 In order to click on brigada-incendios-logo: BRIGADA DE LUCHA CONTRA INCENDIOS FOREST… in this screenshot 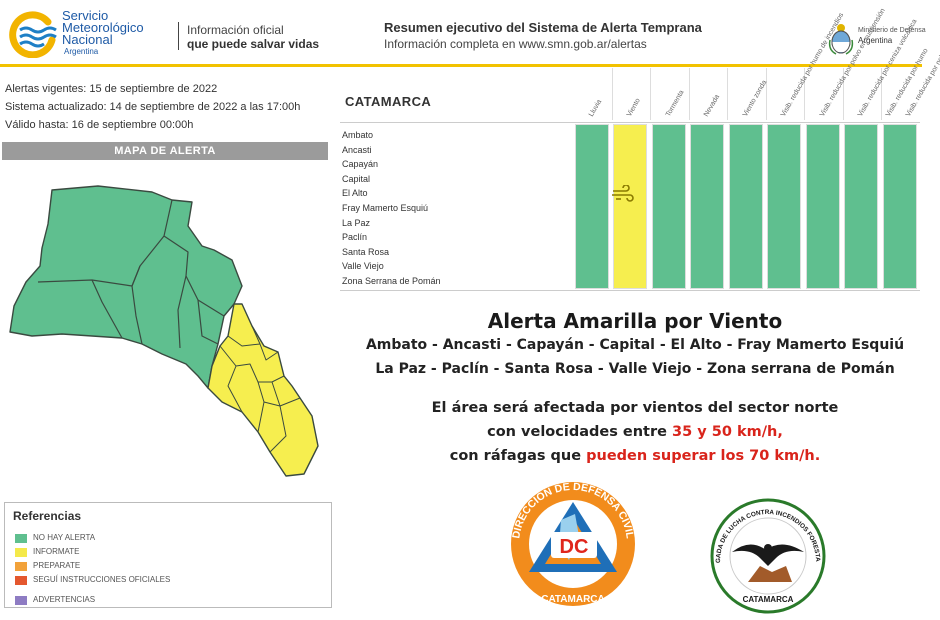, I will do `click(766, 555)`.